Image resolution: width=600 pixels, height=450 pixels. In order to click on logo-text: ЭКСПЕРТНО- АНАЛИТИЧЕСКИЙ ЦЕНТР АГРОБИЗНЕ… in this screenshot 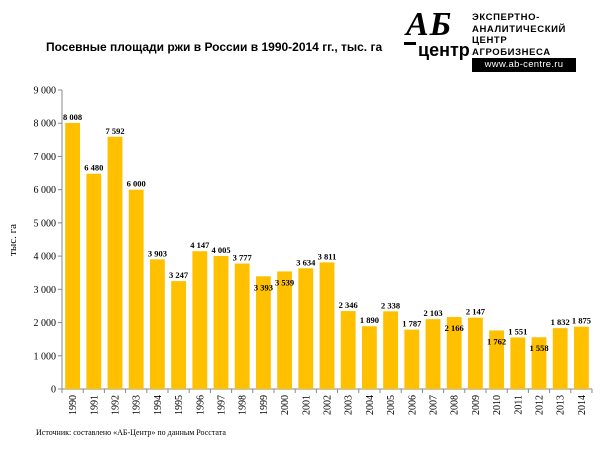, I will do `click(519, 35)`.